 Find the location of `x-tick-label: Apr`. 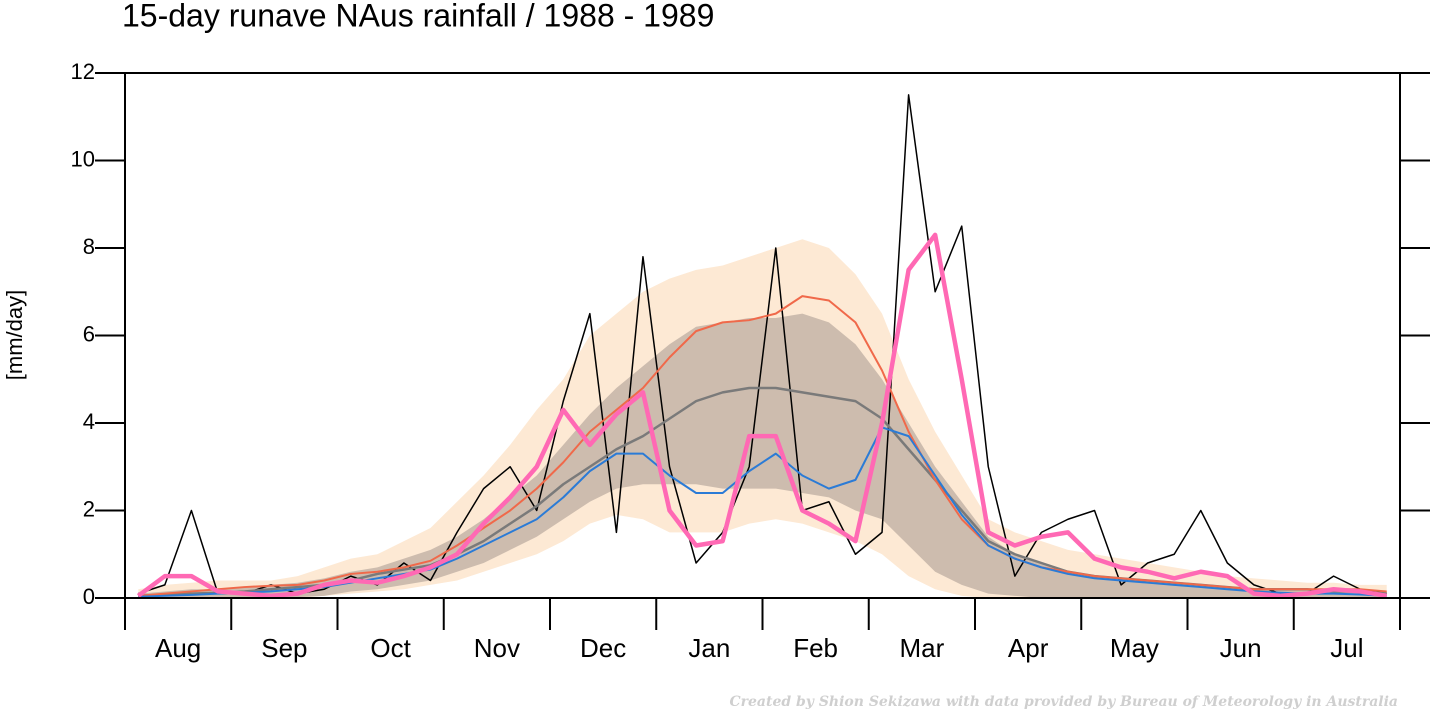

x-tick-label: Apr is located at coordinates (1028, 648).